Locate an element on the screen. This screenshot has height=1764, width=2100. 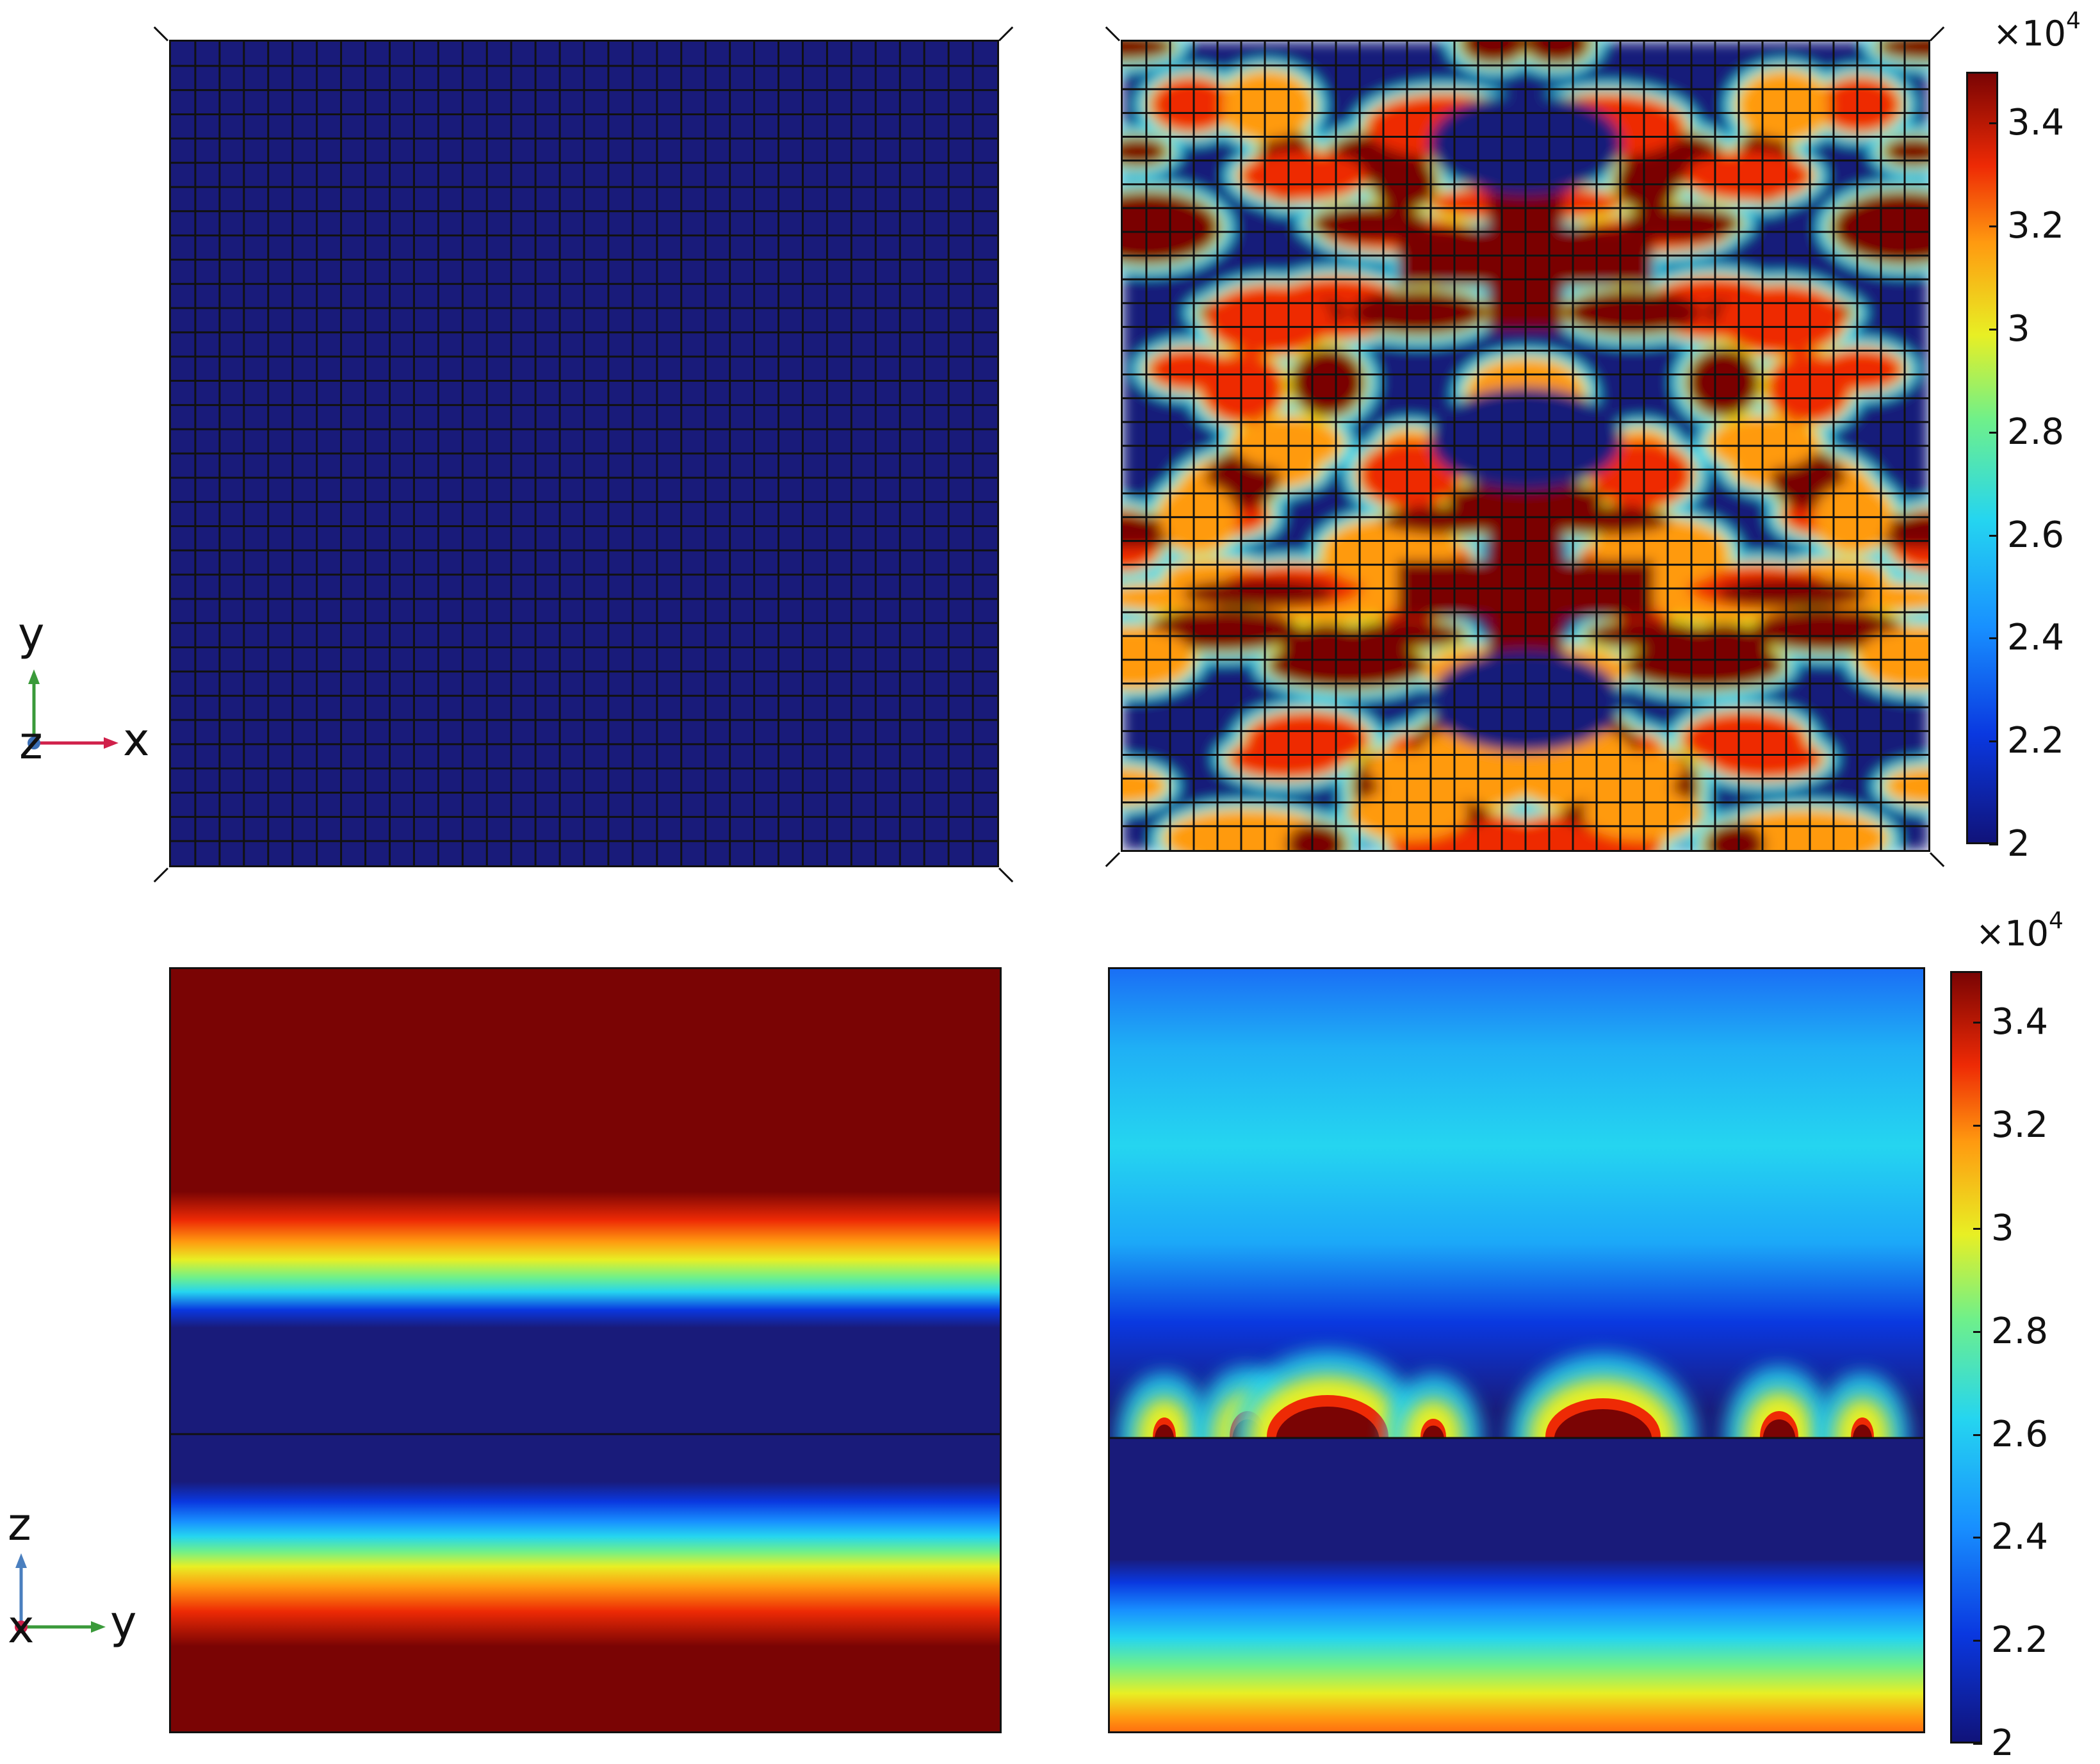
colorbar-bottom is located at coordinates (1966, 1357).